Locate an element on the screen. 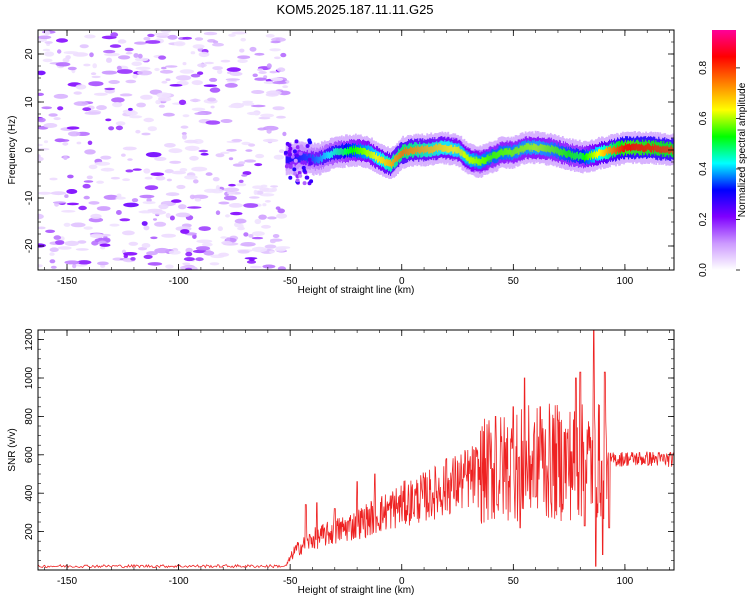 The height and width of the screenshot is (600, 750). snr-ylabel: SNR (v/v) is located at coordinates (12, 449).